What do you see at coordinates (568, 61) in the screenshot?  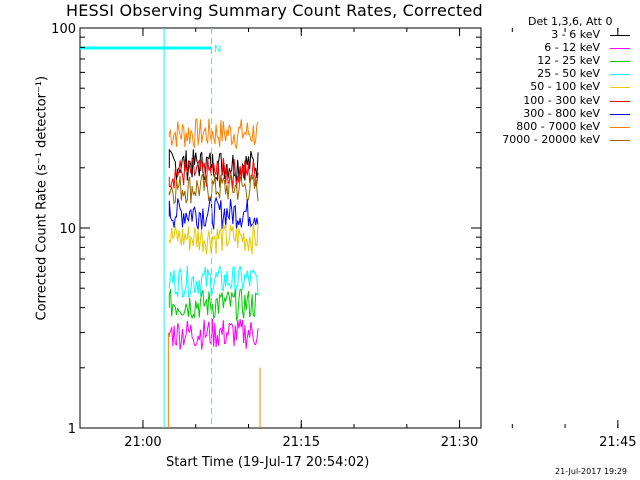 I see `legend-entry-2: 12 - 25 keV` at bounding box center [568, 61].